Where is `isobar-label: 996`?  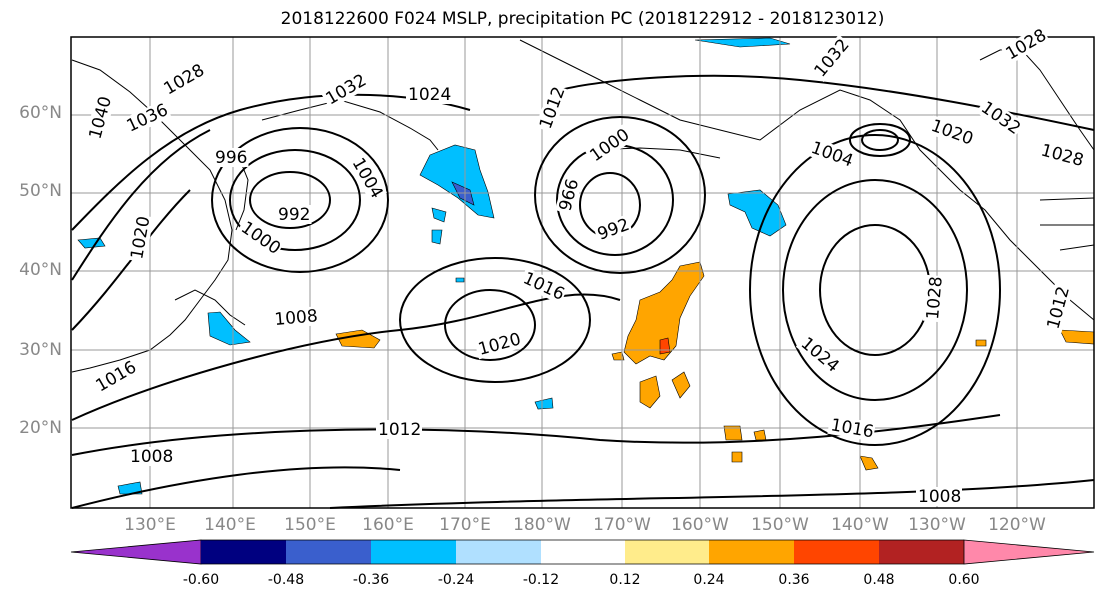 isobar-label: 996 is located at coordinates (231, 158).